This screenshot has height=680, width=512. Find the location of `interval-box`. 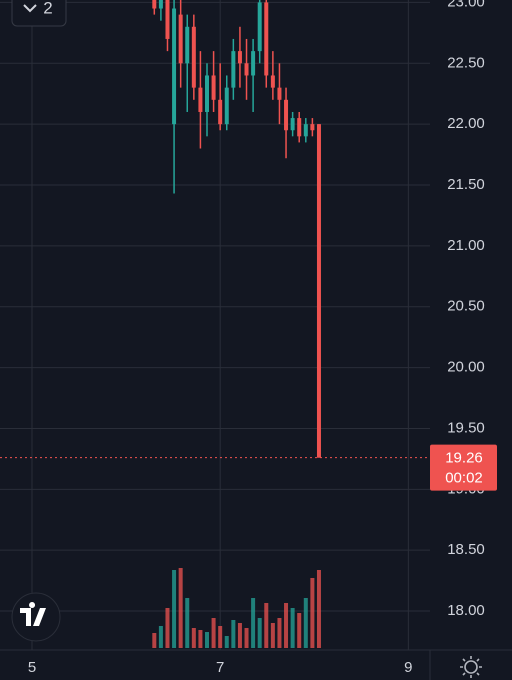

interval-box is located at coordinates (39, 13).